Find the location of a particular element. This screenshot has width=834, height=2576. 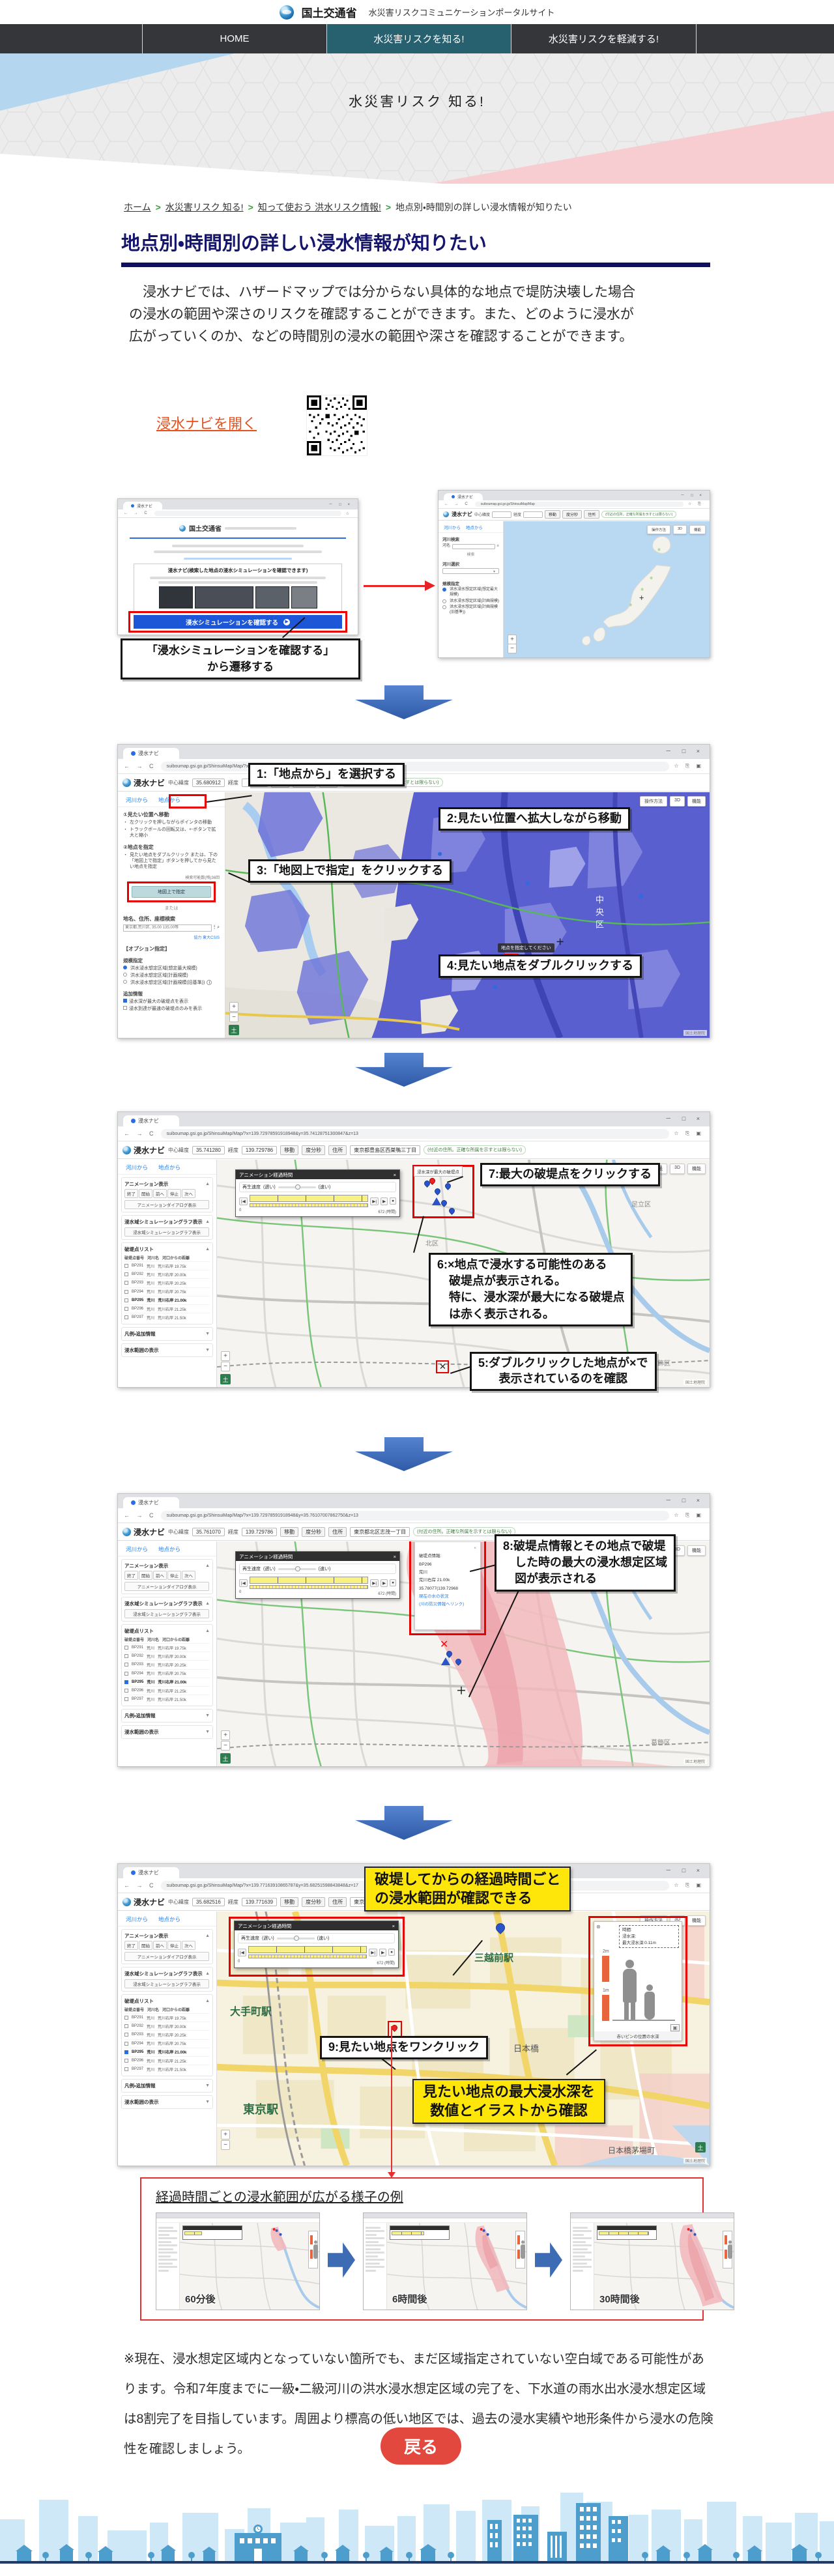

portal-panel-title: 浸水ナビ(検索した地点の浸水シミュレーションを確認できます) is located at coordinates (238, 570).